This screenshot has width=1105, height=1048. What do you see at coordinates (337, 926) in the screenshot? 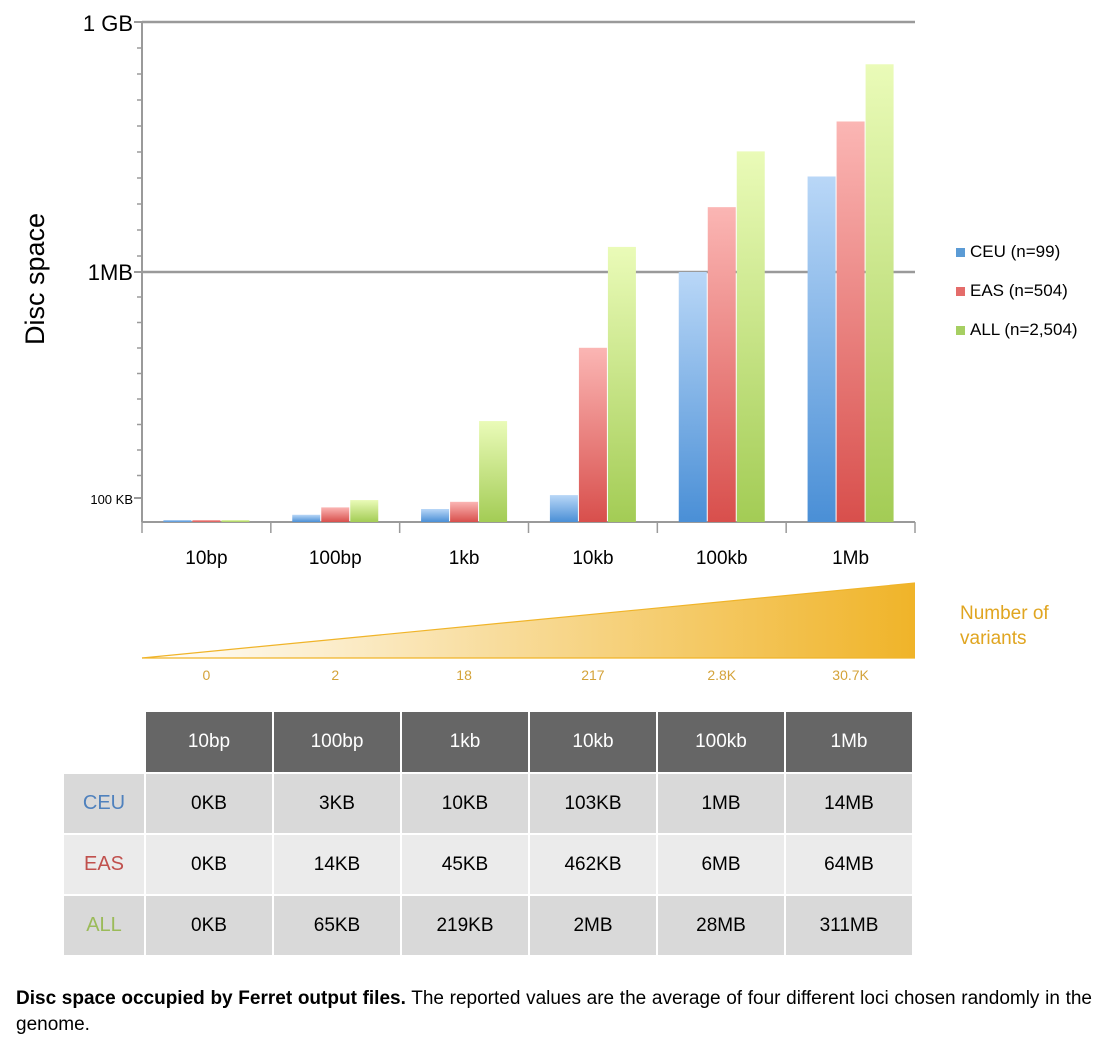
I see `table-cell: 65KB` at bounding box center [337, 926].